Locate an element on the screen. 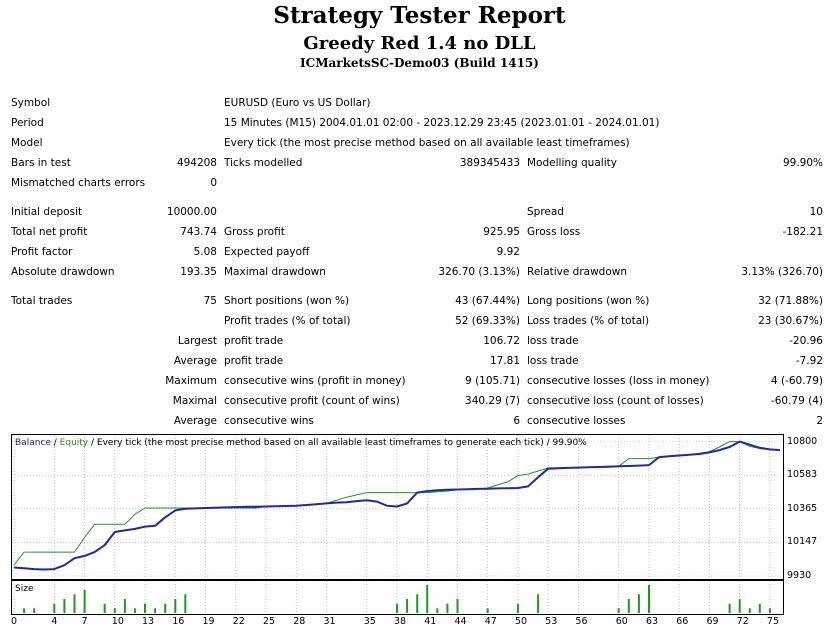 The image size is (839, 627). net-profit-value: 743.74 is located at coordinates (198, 232).